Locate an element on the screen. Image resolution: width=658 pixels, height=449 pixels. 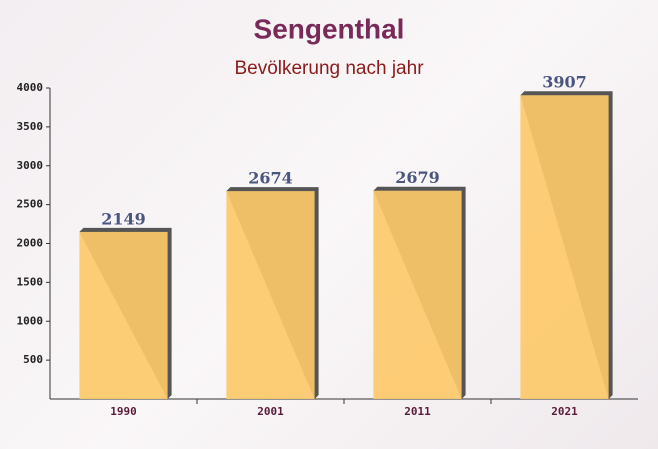
chart-title: Sengenthal is located at coordinates (329, 28).